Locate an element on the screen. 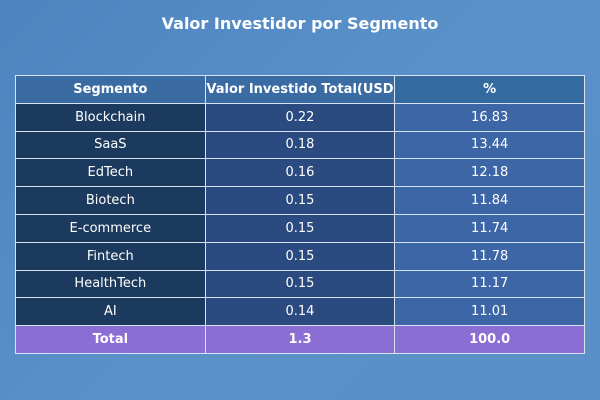 This screenshot has height=400, width=600. table-row: EdTech 0.16 12.18 is located at coordinates (300, 173).